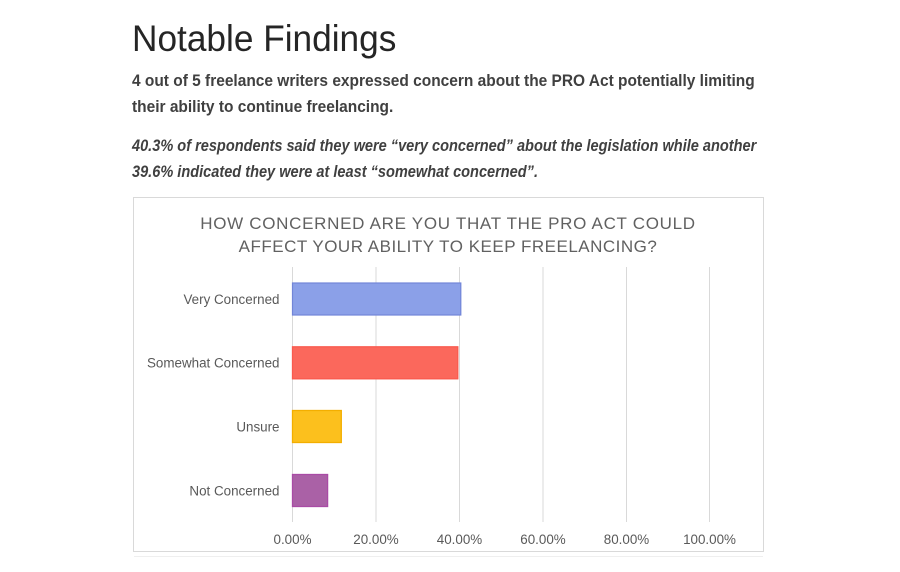 The image size is (900, 572). Describe the element at coordinates (213, 363) in the screenshot. I see `svg-text: Somewhat Concerned` at that location.